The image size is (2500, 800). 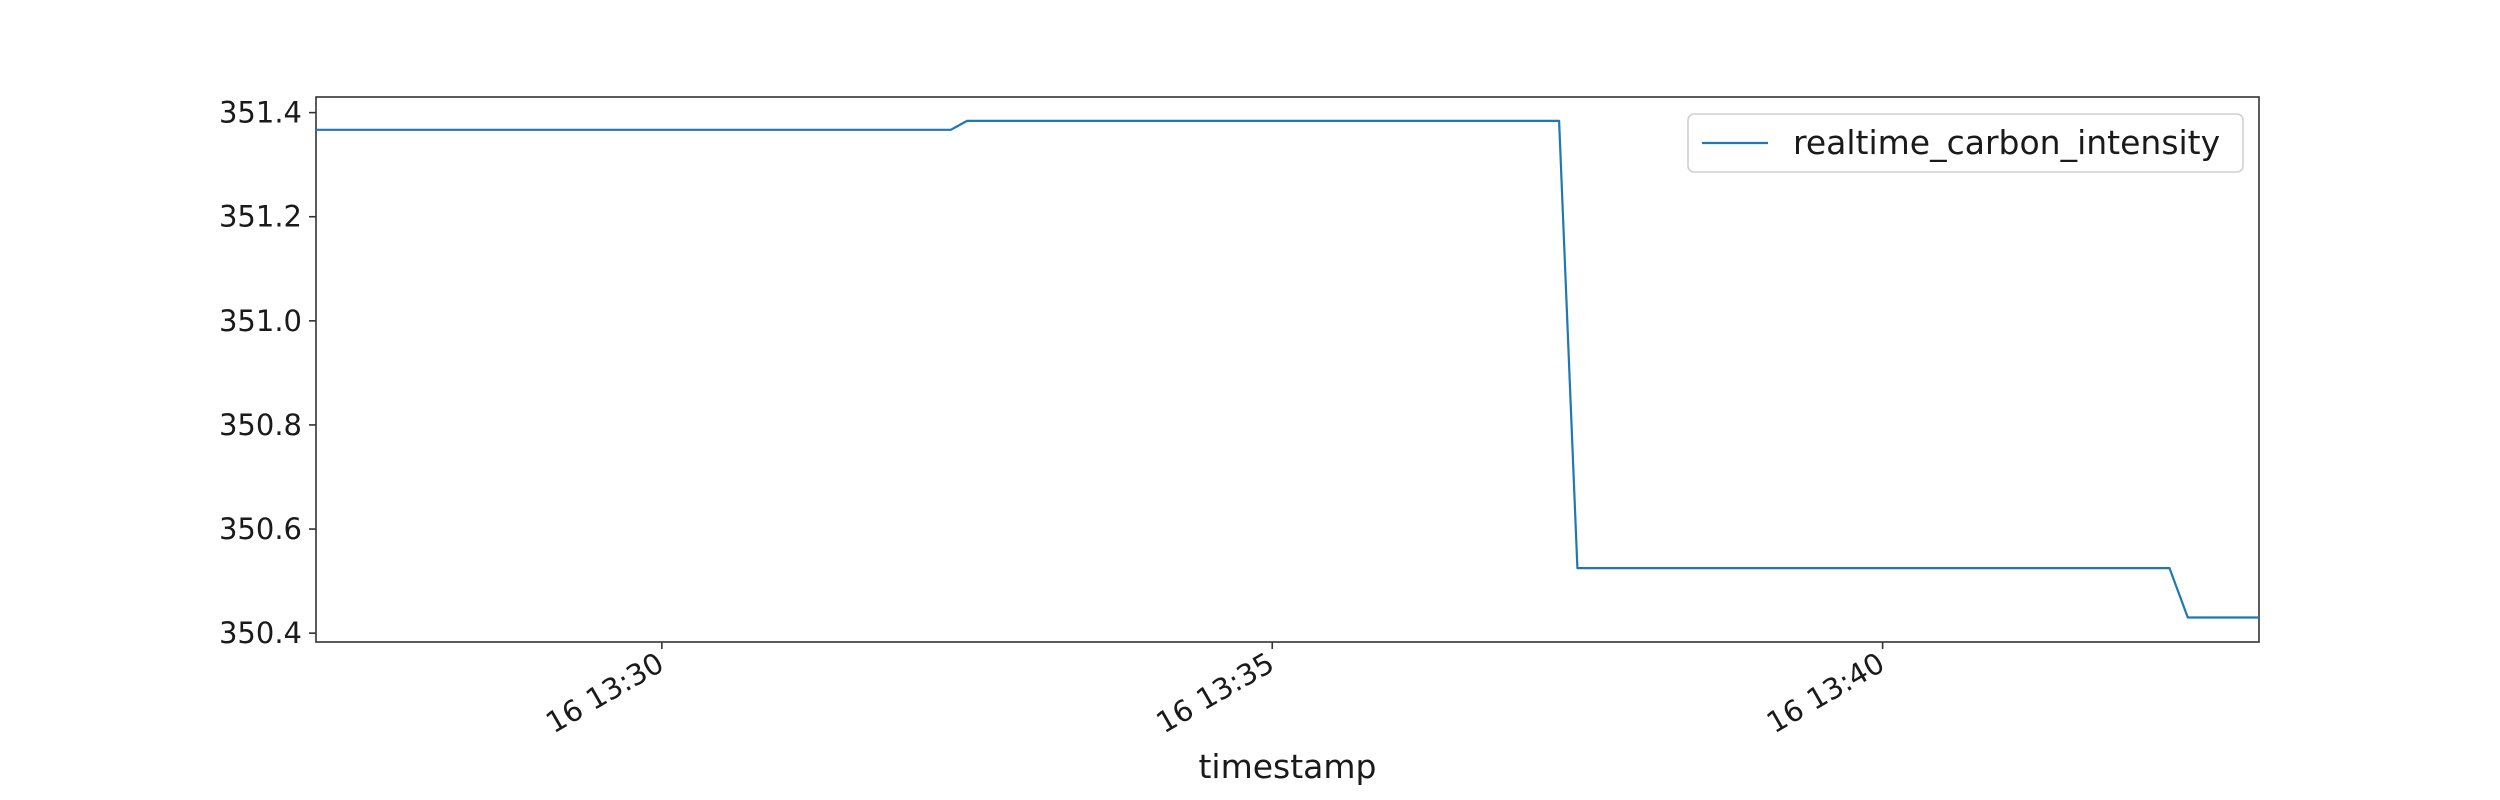 I want to click on y-axis: 351.4 351.2 351.0 350.8 350.6 350.4, so click(x=267, y=373).